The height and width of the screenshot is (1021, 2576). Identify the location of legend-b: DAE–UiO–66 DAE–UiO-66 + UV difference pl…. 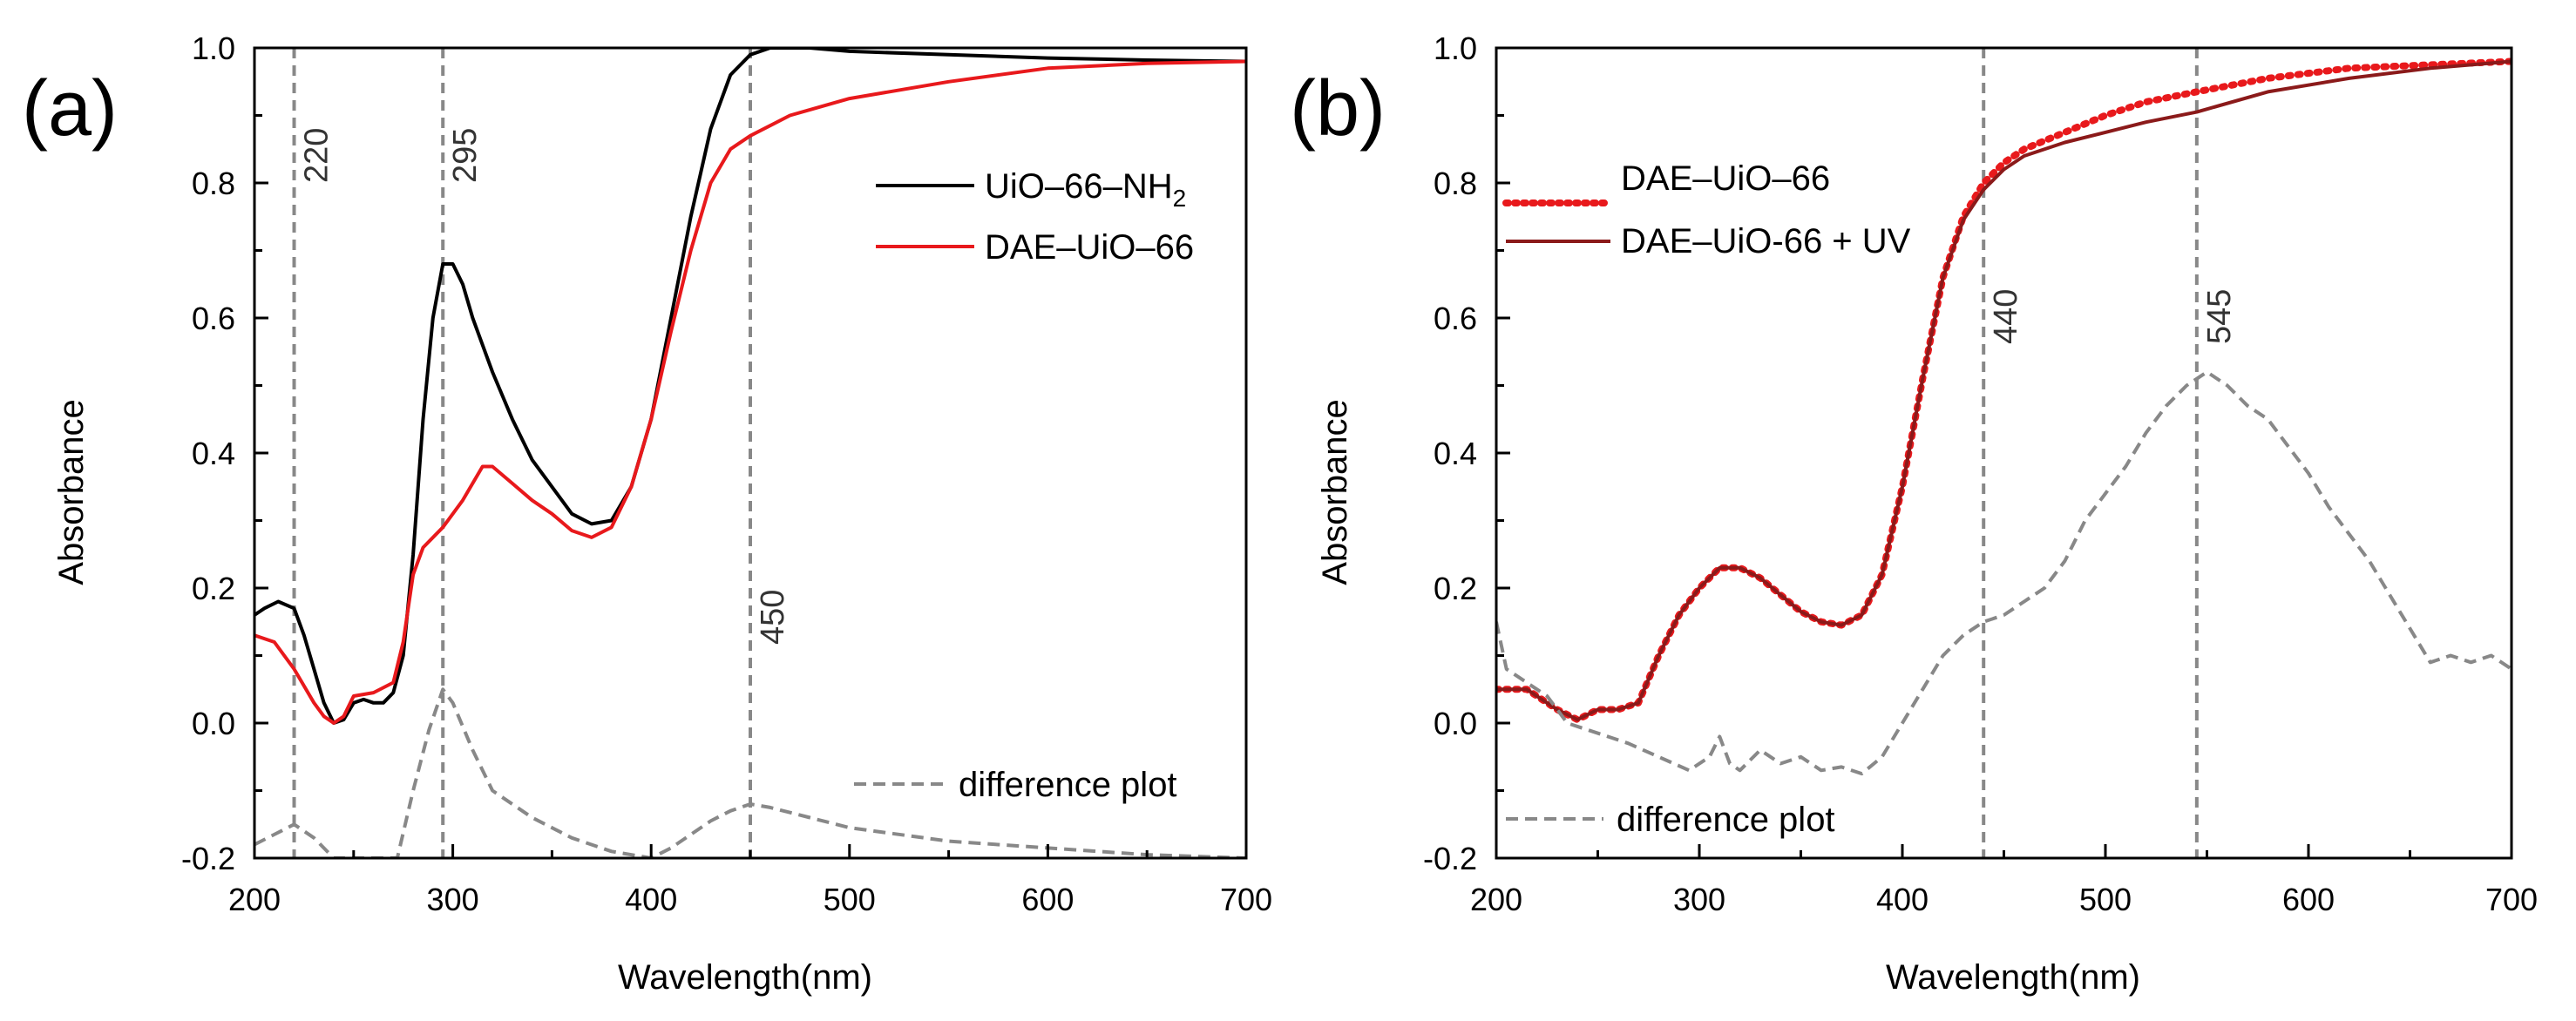
(1707, 499).